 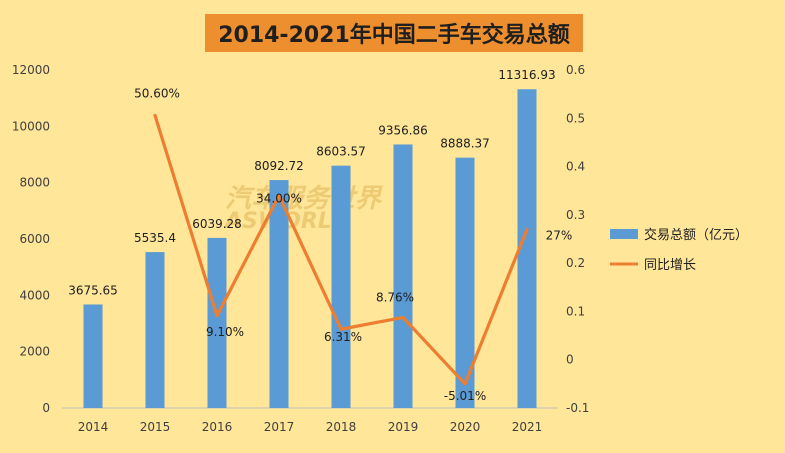 I want to click on y-left-tick-label: 10000, so click(x=31, y=126).